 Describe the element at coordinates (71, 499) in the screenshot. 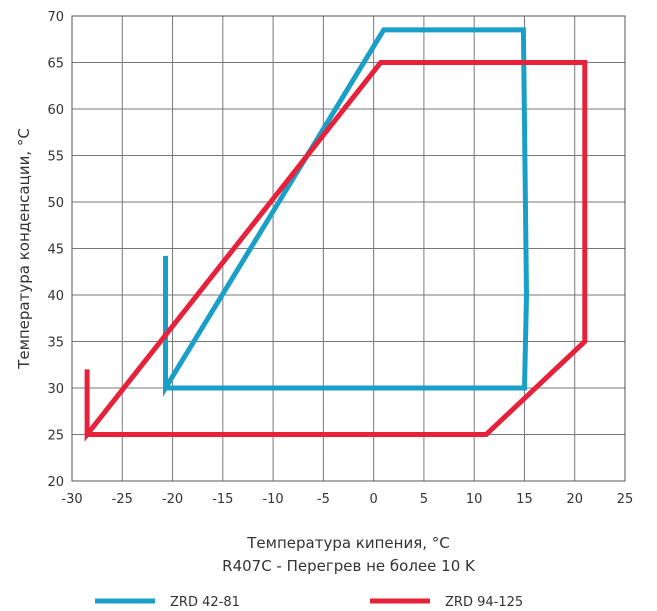

I see `x-tick-label: -30` at that location.